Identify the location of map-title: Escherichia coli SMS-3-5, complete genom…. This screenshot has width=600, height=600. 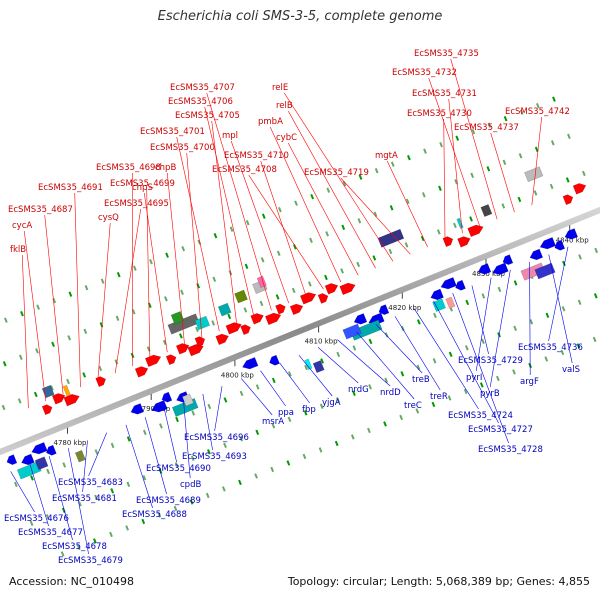
(300, 16).